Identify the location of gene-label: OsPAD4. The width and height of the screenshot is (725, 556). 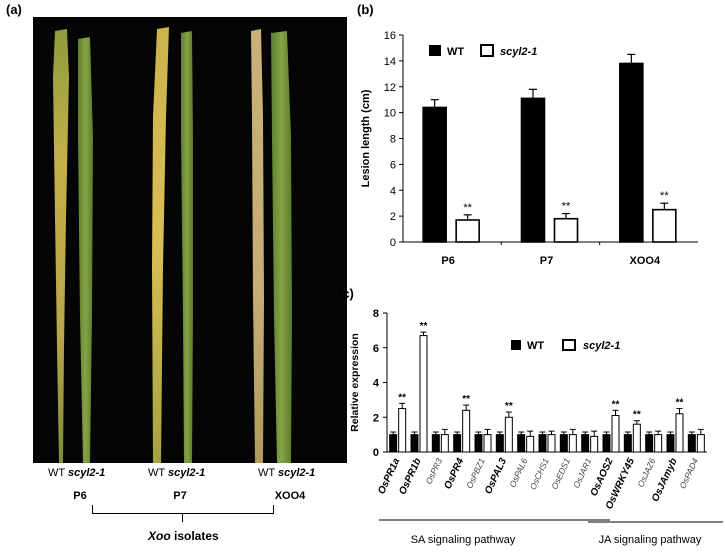
(688, 473).